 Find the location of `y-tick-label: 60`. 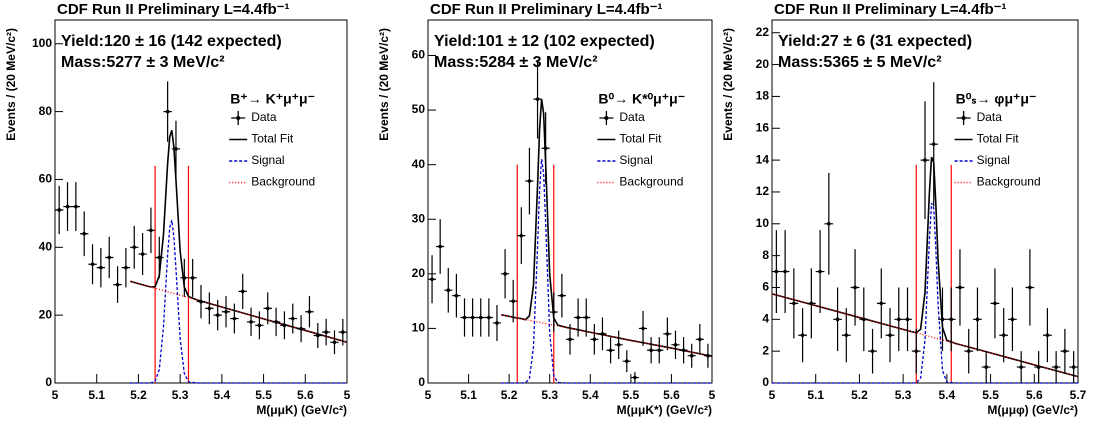

y-tick-label: 60 is located at coordinates (46, 179).